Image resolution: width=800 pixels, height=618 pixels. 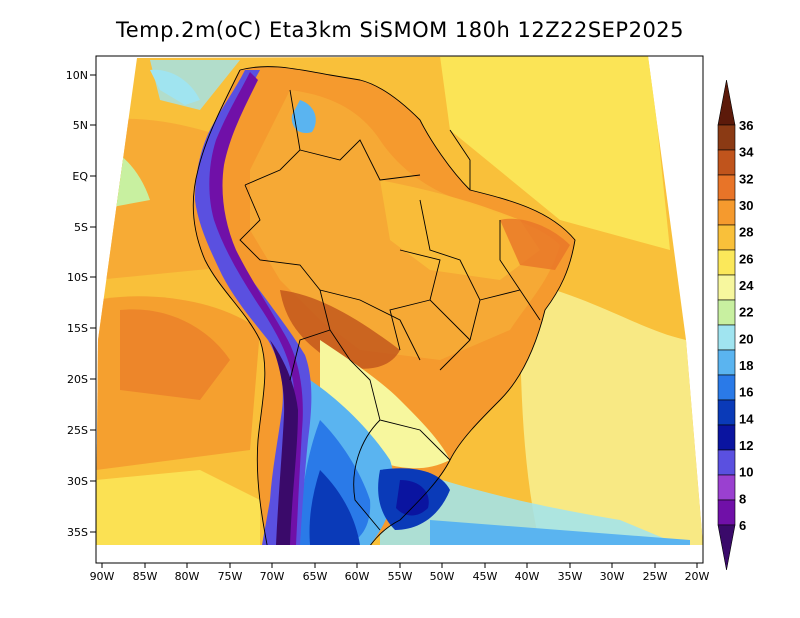 What do you see at coordinates (746, 152) in the screenshot?
I see `colorbar-label: 34` at bounding box center [746, 152].